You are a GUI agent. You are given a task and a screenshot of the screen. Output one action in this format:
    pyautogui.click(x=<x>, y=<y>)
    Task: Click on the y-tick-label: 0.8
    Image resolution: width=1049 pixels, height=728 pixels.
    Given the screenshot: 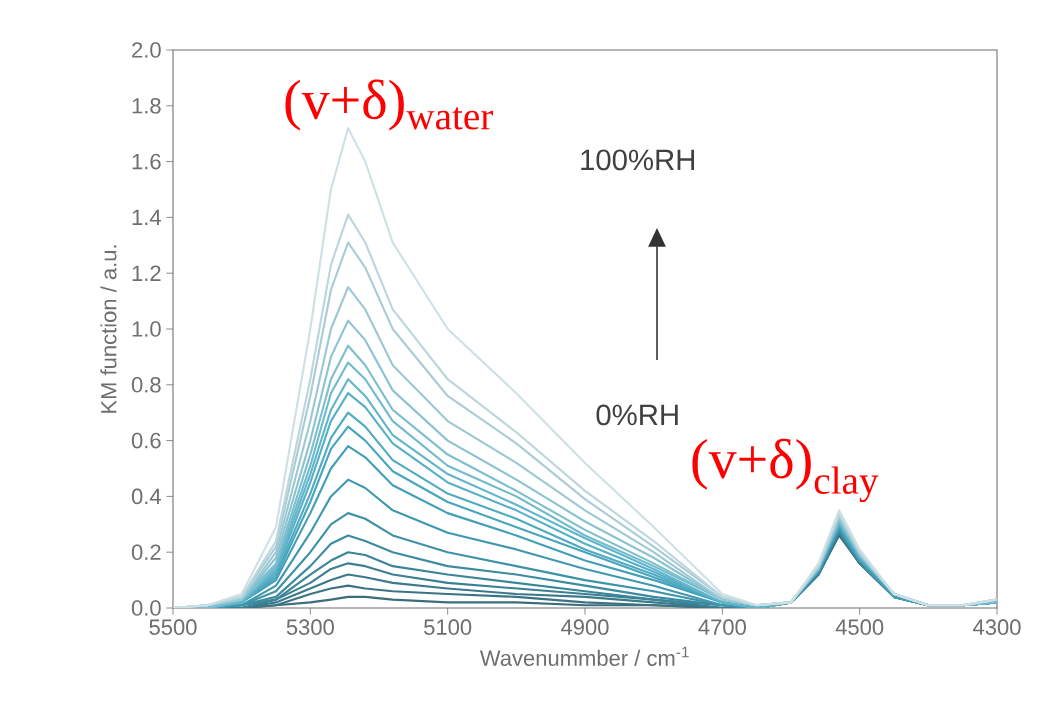 What is the action you would take?
    pyautogui.click(x=146, y=385)
    